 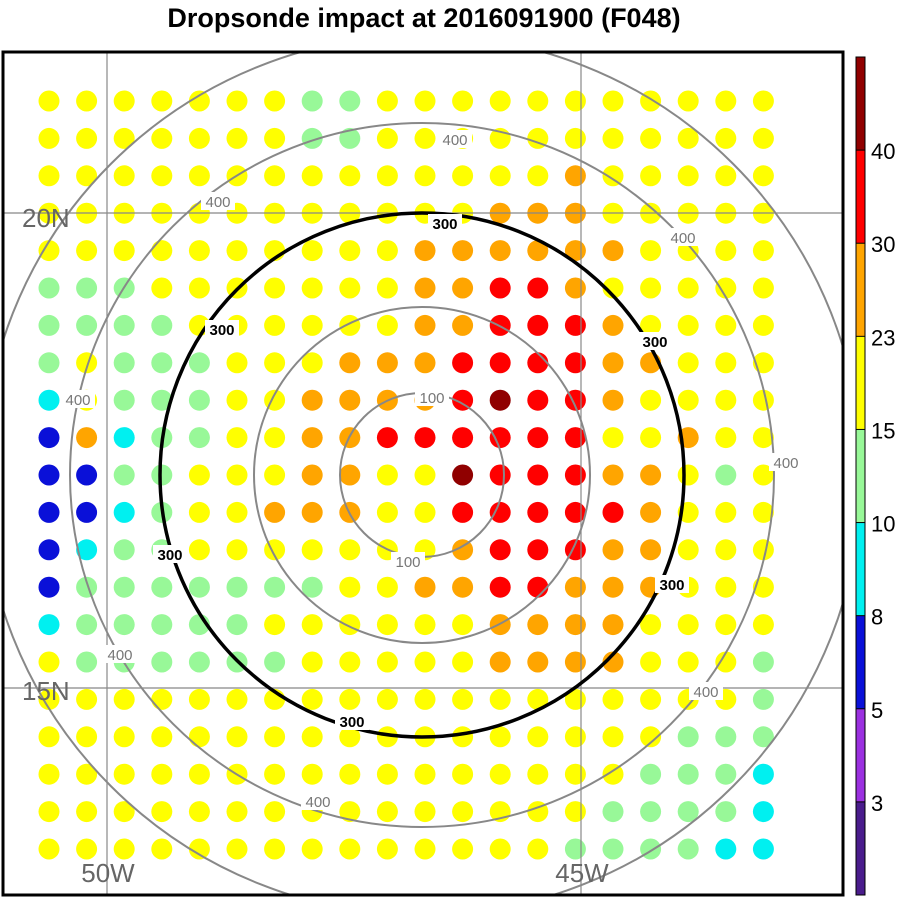 What do you see at coordinates (77, 400) in the screenshot?
I see `contour-label-400: 400` at bounding box center [77, 400].